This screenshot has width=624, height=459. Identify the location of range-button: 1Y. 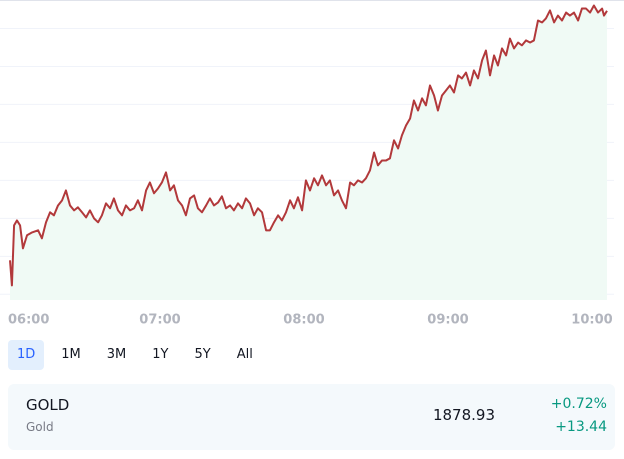
(160, 354).